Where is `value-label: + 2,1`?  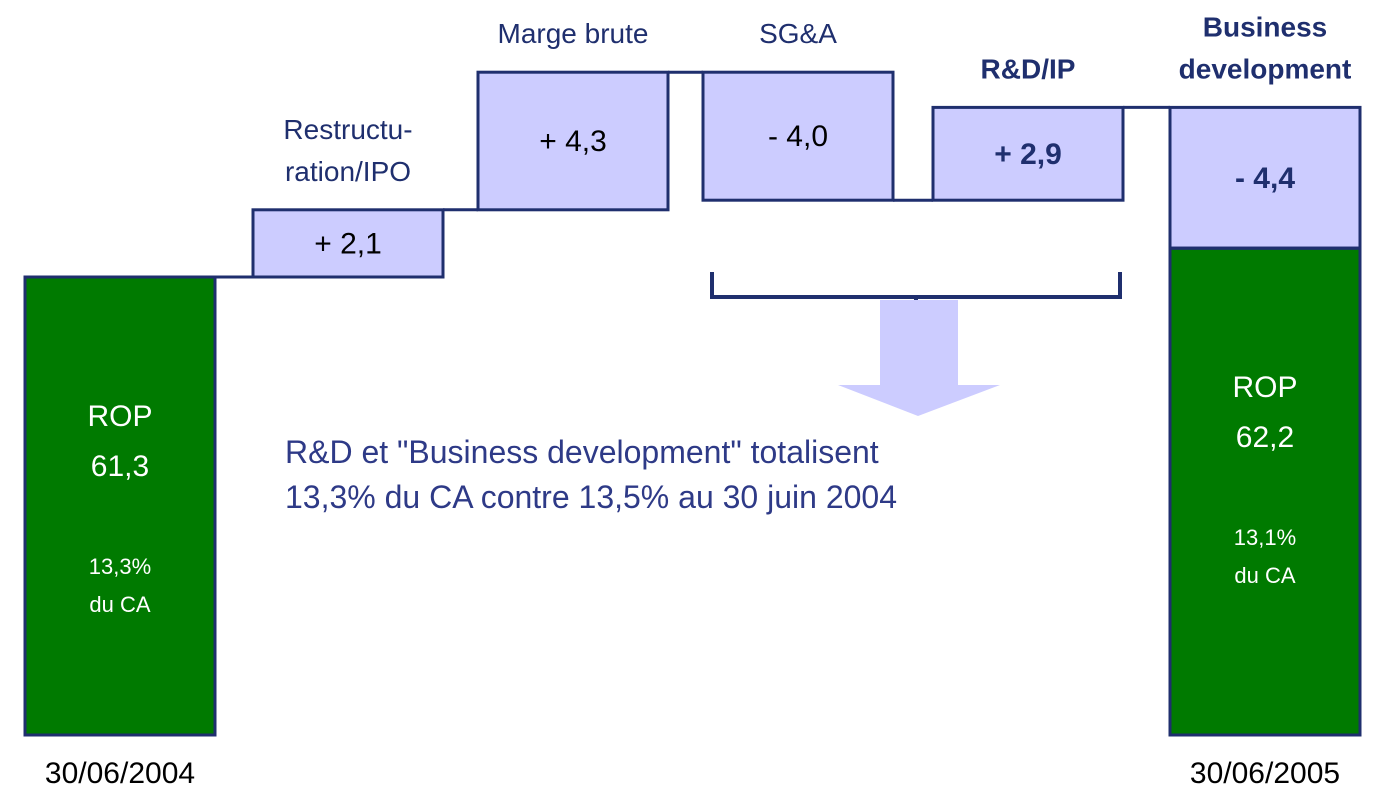 value-label: + 2,1 is located at coordinates (348, 243).